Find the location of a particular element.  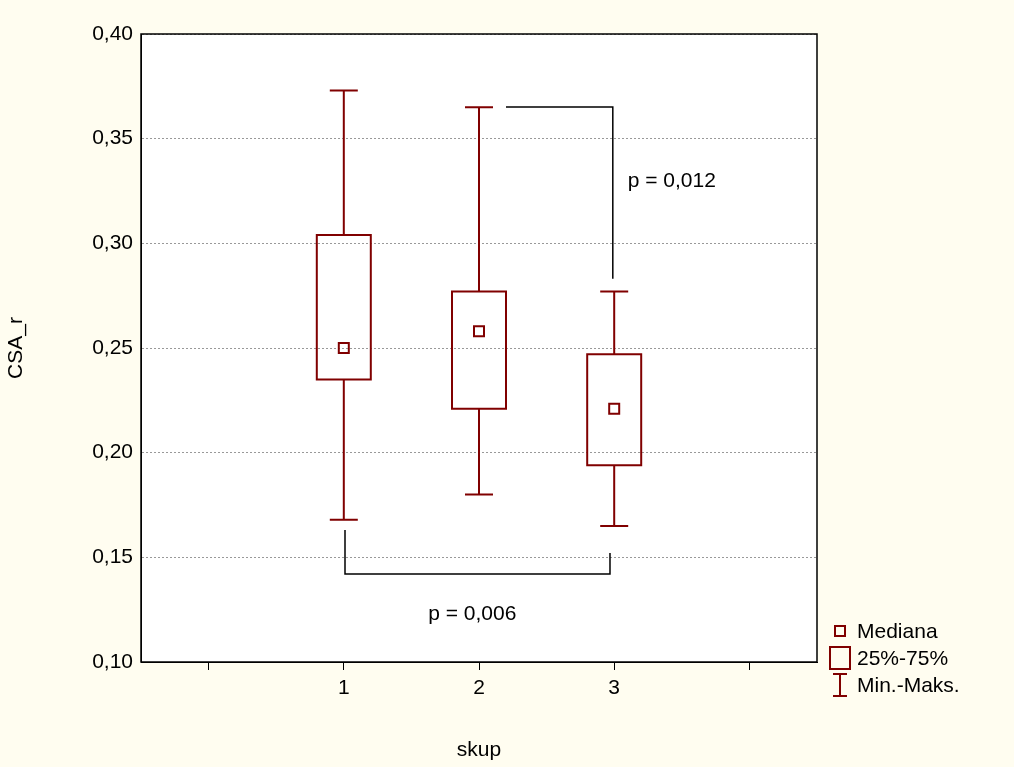

y-tick-label: 0,15 is located at coordinates (112, 556).